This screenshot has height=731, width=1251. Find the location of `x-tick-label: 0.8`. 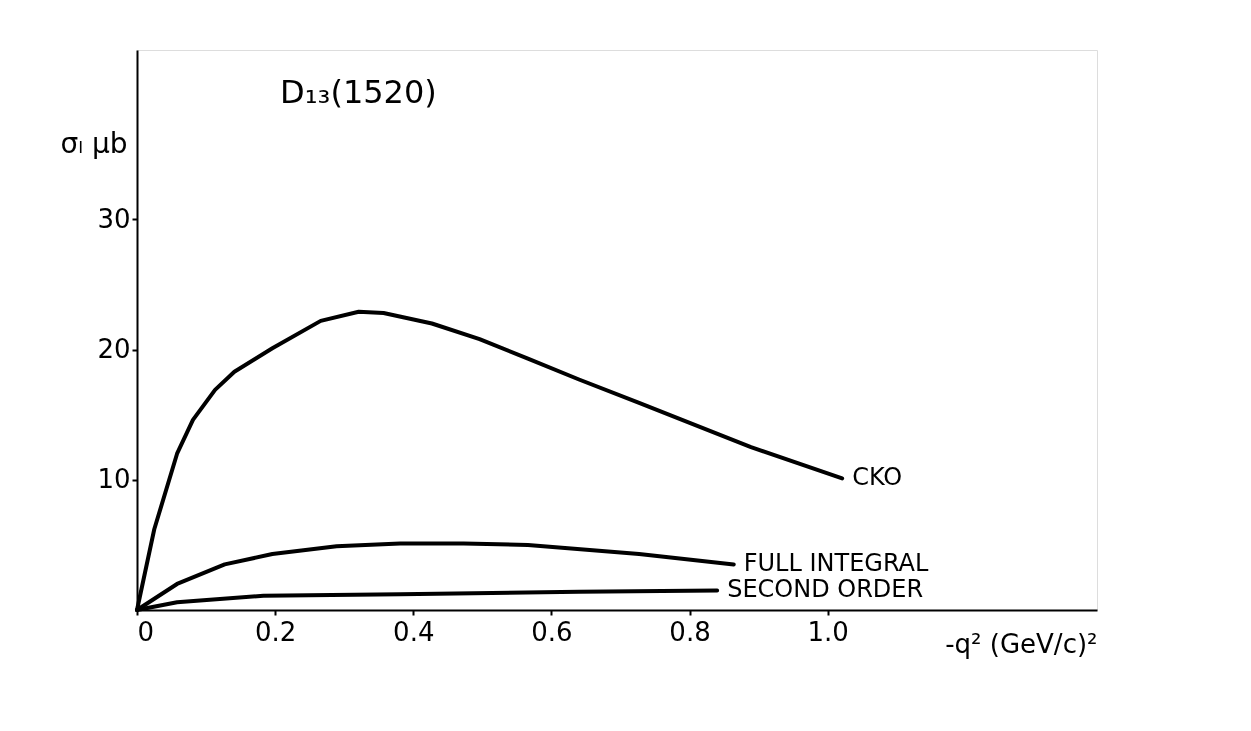

x-tick-label: 0.8 is located at coordinates (690, 631).